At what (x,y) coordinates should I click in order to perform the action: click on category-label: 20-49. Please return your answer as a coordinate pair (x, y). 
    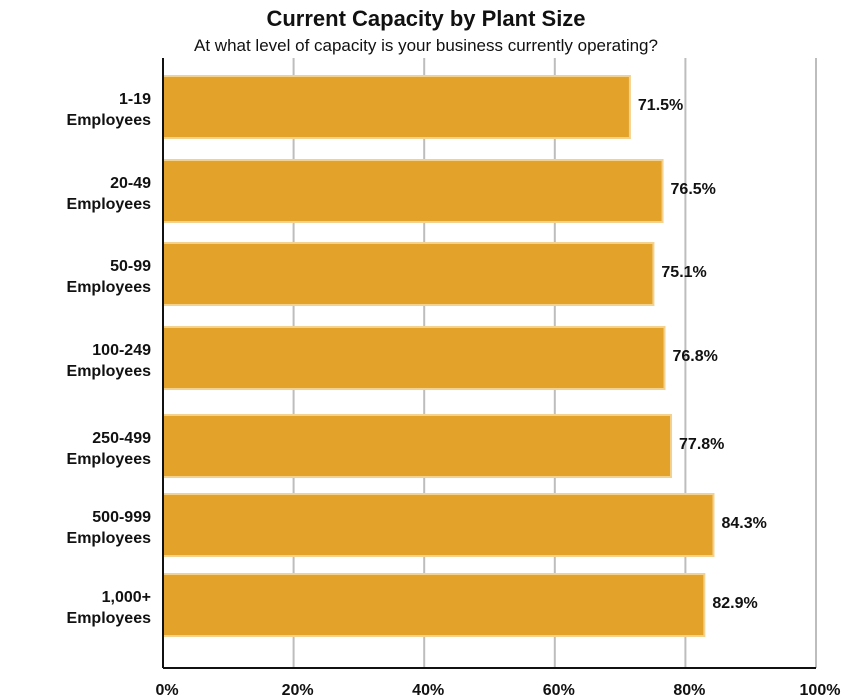
    Looking at the image, I should click on (130, 183).